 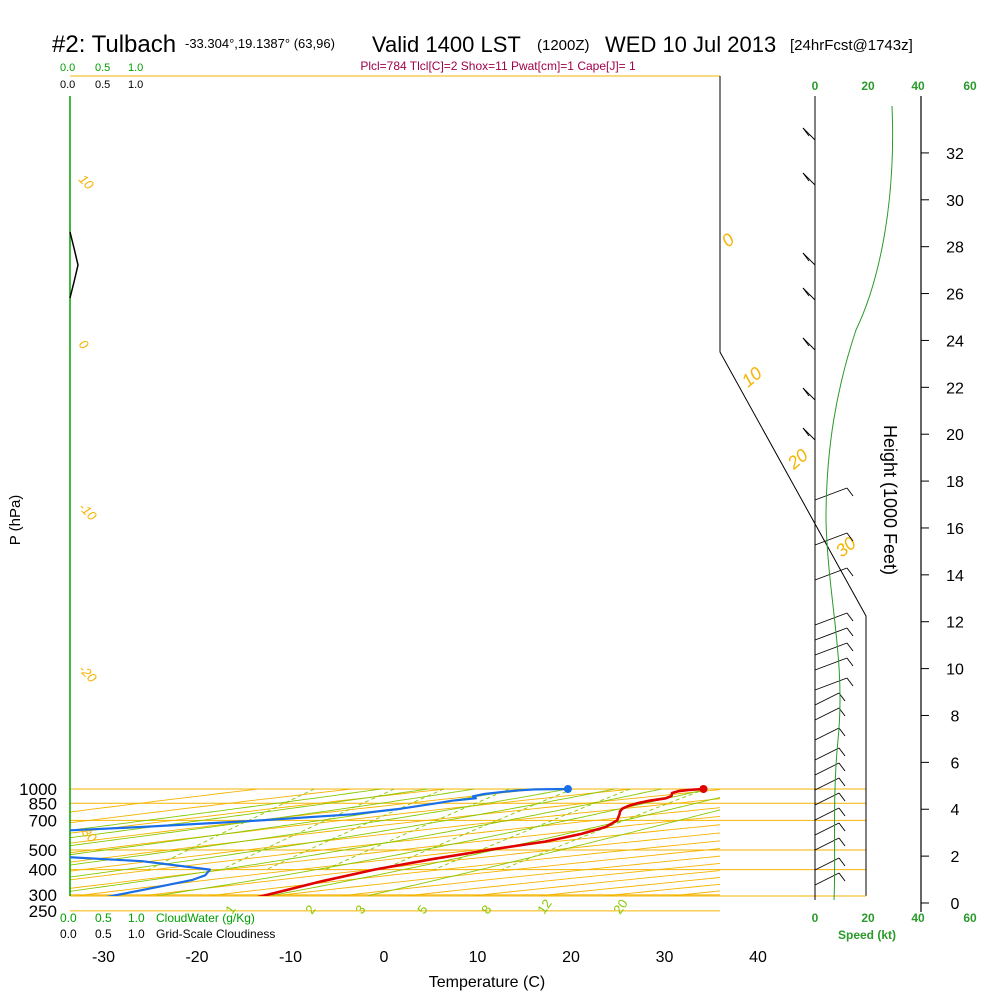 I want to click on height-tick-28: 28, so click(x=955, y=248).